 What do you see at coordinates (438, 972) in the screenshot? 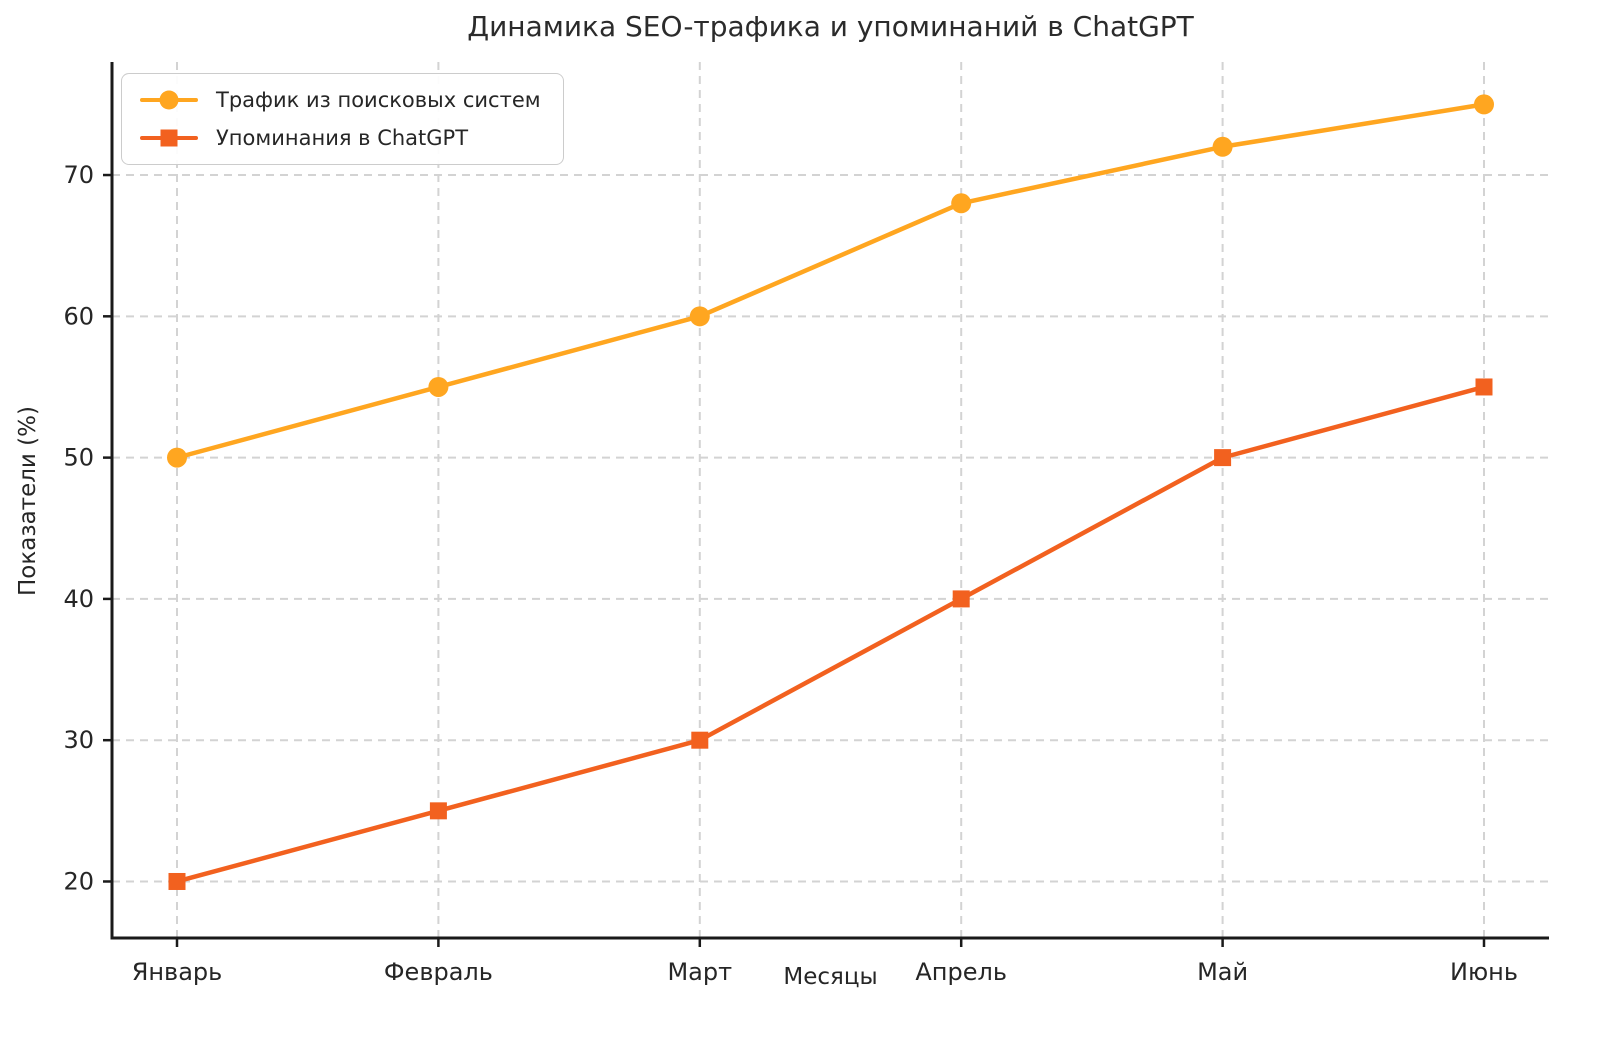
I see `x-tick-label: Февраль` at bounding box center [438, 972].